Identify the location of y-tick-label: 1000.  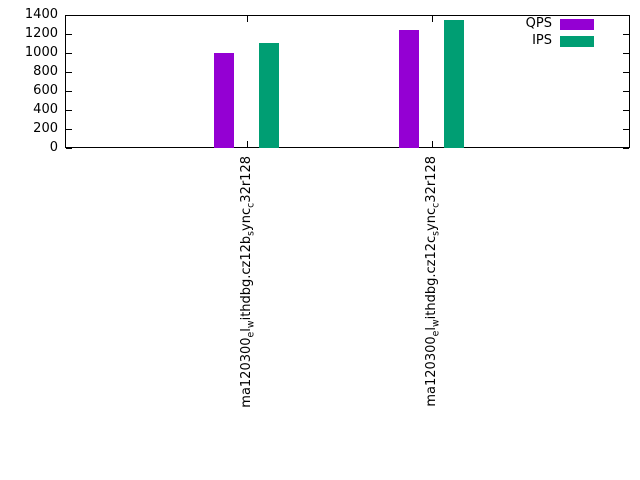
(41, 52).